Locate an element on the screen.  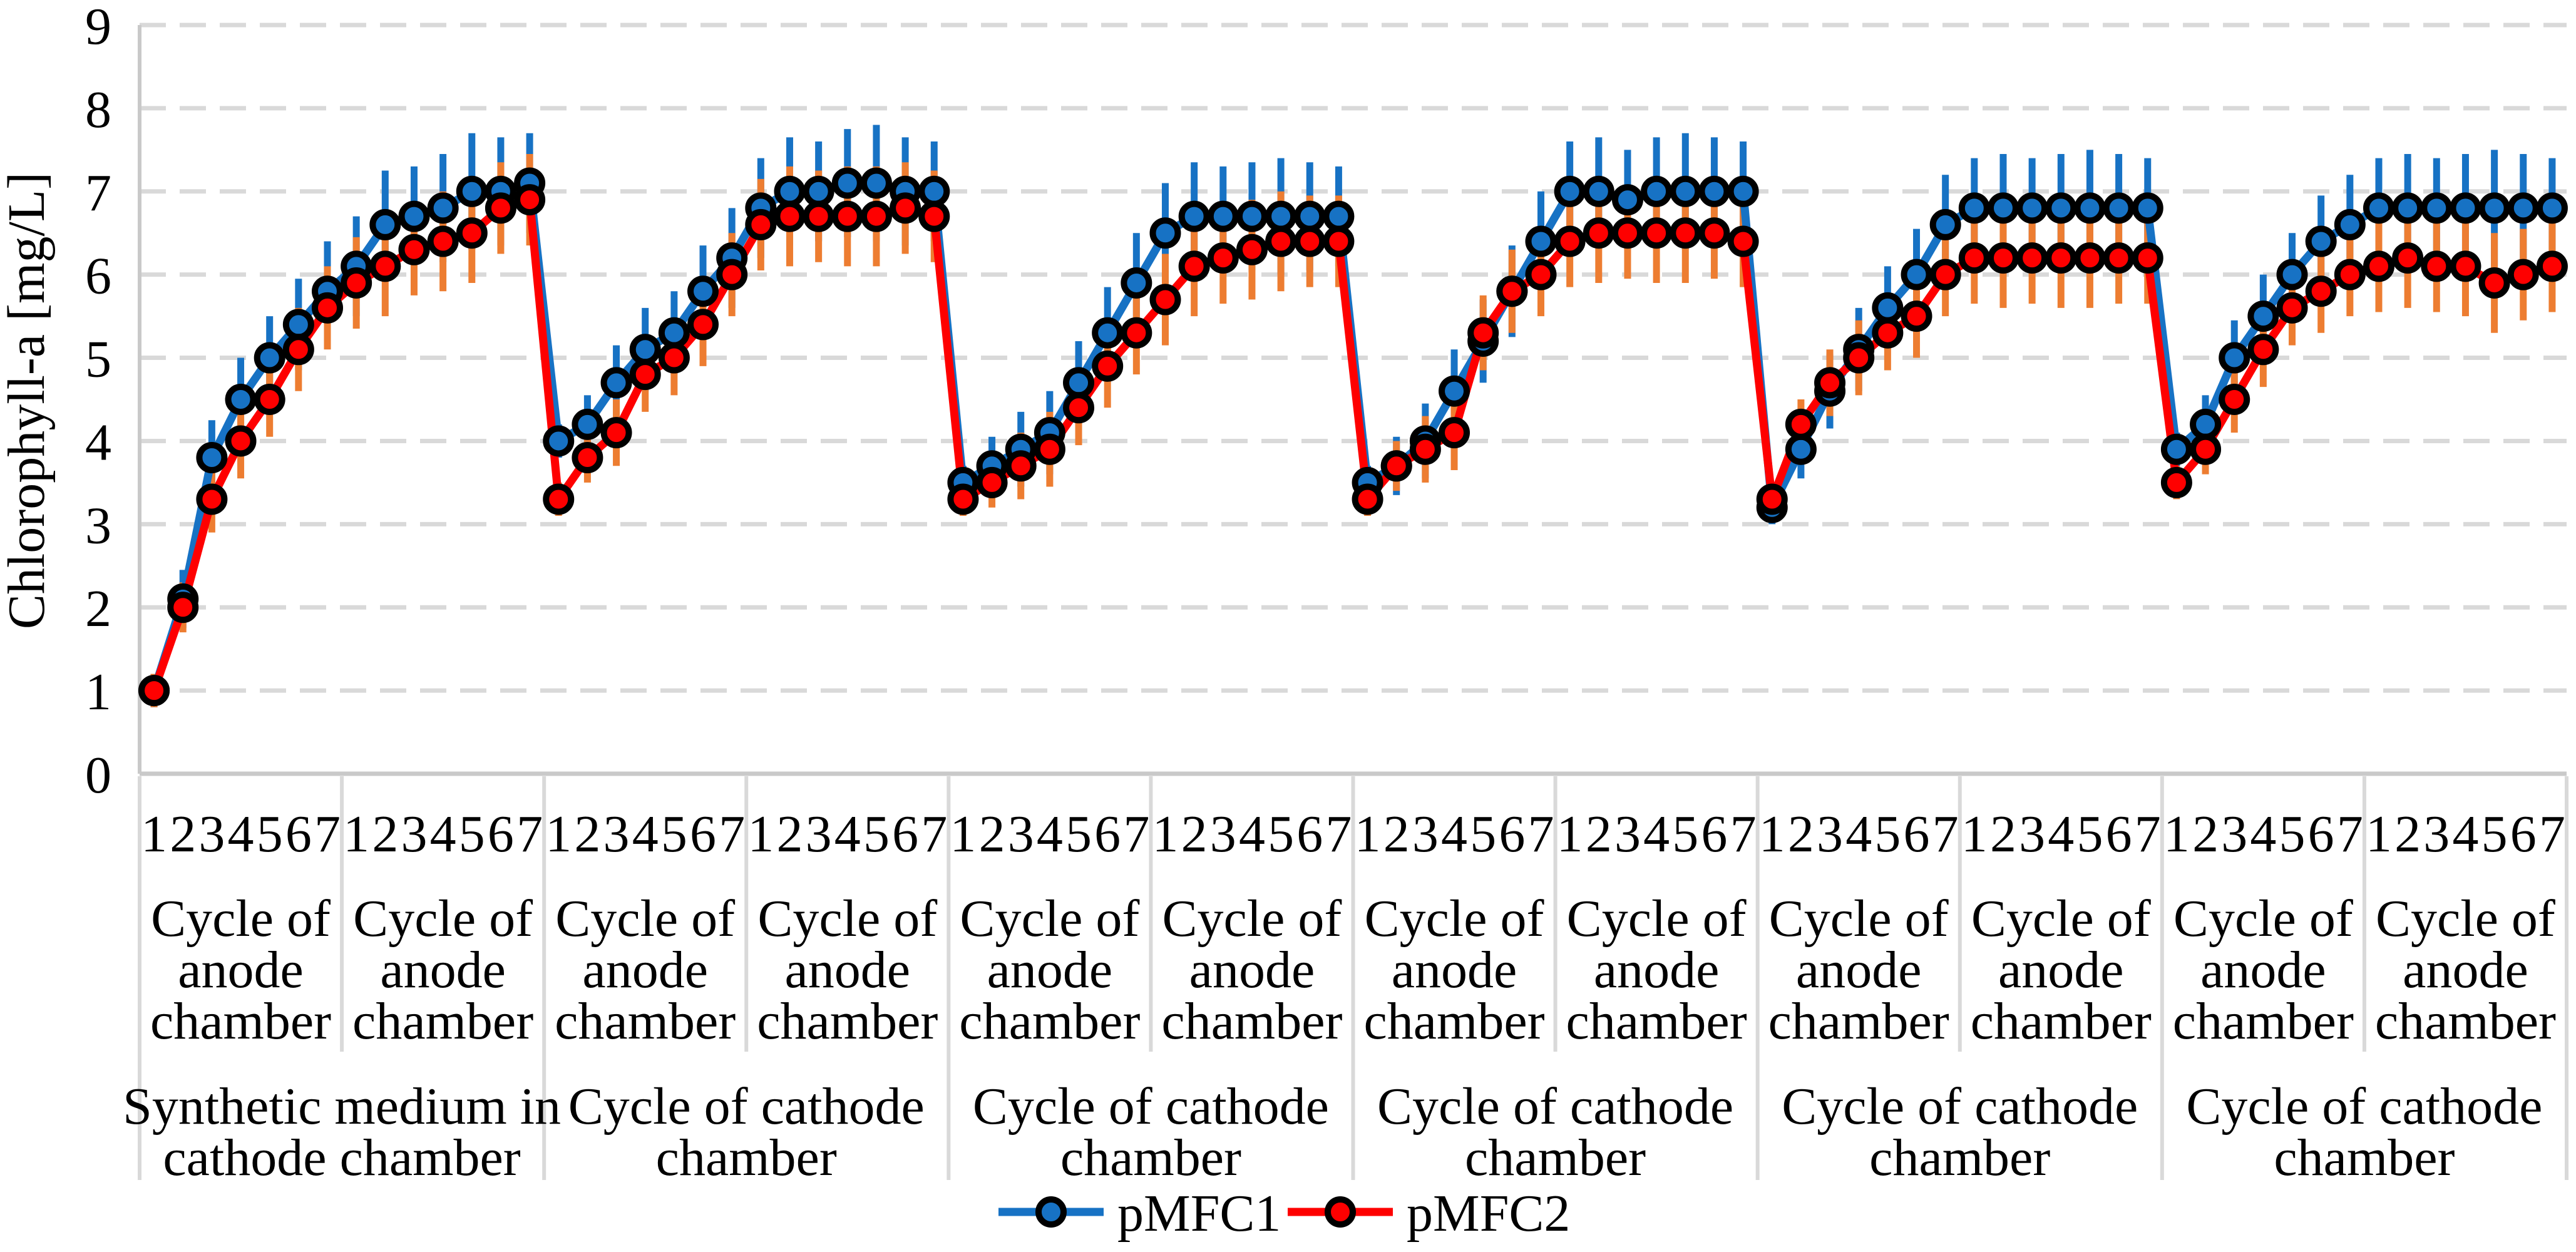
legend: pMFC1 pMFC2 is located at coordinates (1284, 1213).